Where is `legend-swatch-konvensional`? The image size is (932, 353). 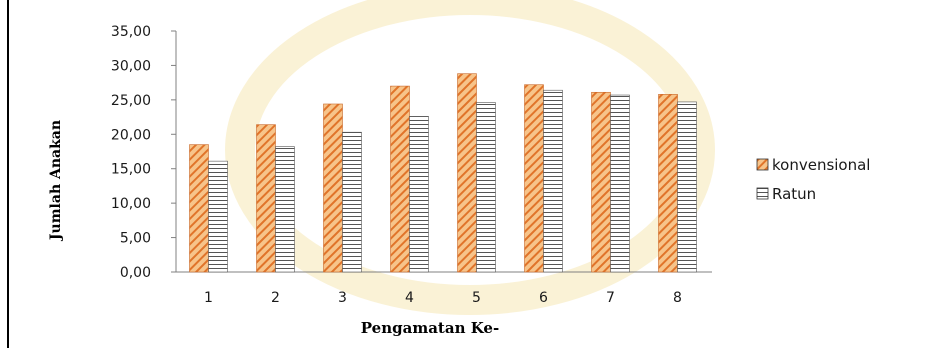
legend-swatch-konvensional is located at coordinates (762, 164).